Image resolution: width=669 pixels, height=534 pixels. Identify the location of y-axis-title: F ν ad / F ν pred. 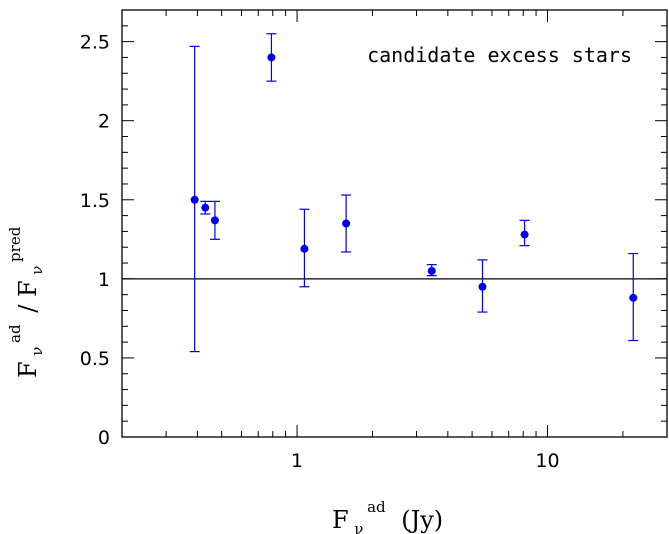
(24, 302).